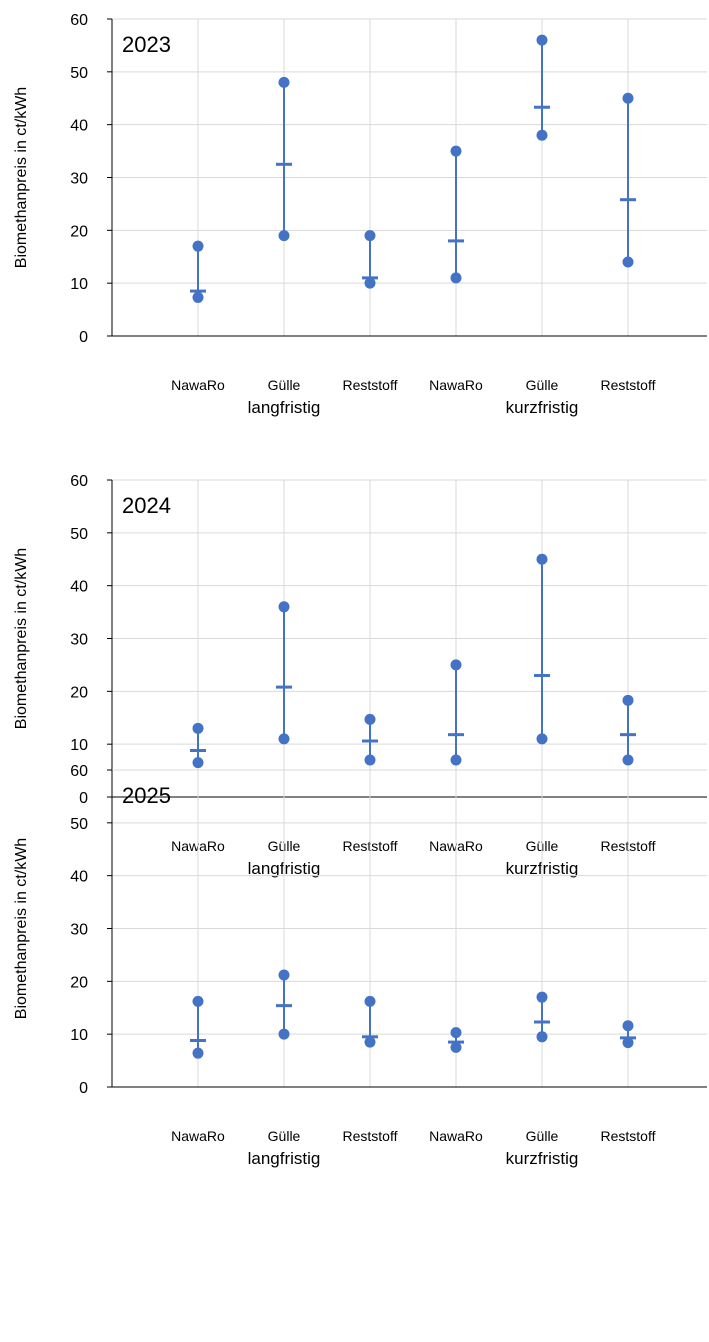 The height and width of the screenshot is (1342, 709). What do you see at coordinates (146, 795) in the screenshot?
I see `chart-year-label: 2025` at bounding box center [146, 795].